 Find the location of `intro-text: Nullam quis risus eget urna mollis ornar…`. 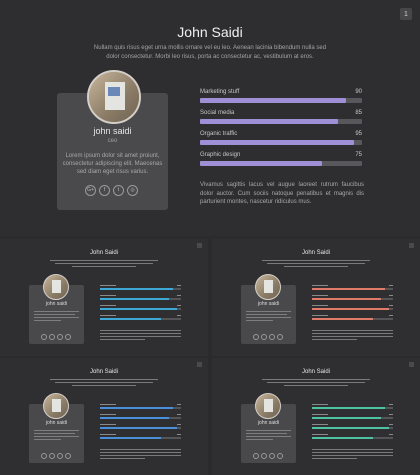

intro-text: Nullam quis risus eget urna mollis ornar… is located at coordinates (210, 52).